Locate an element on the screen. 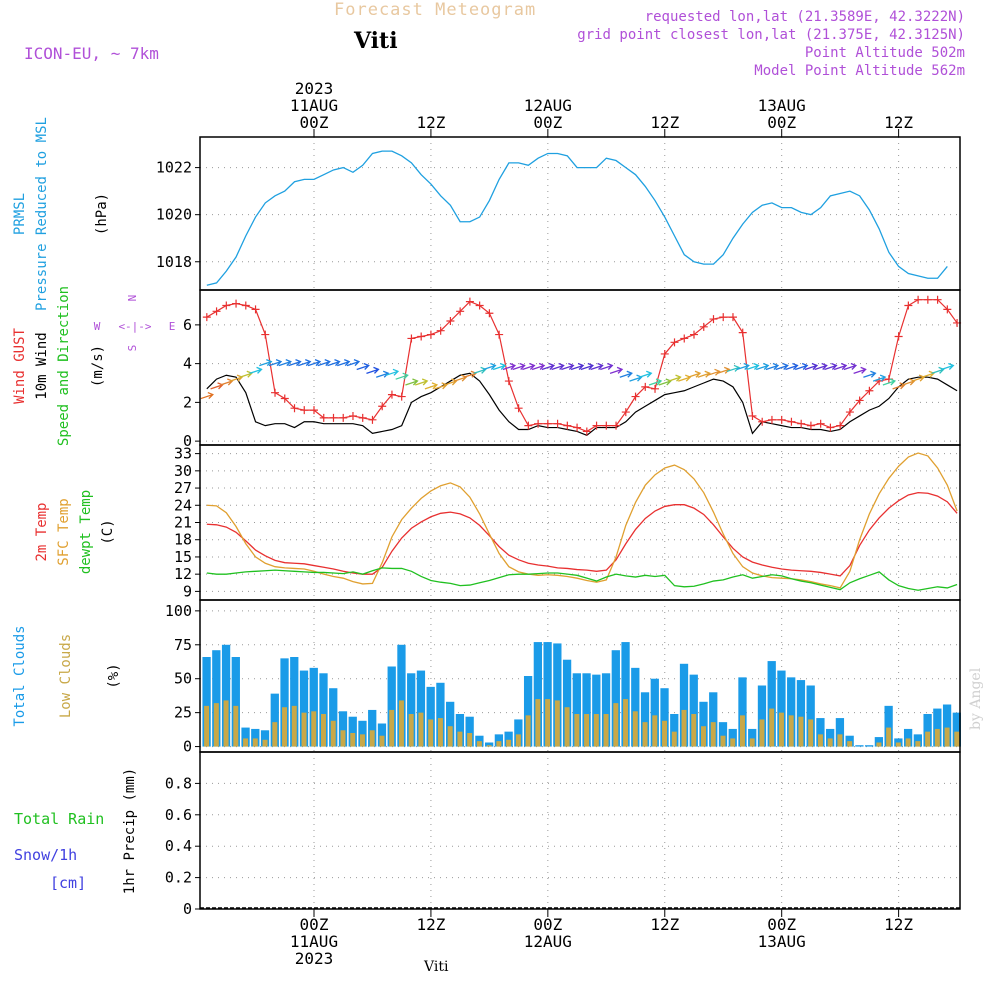 The width and height of the screenshot is (1000, 1000). y-tick-label: 0.6 is located at coordinates (178, 815).